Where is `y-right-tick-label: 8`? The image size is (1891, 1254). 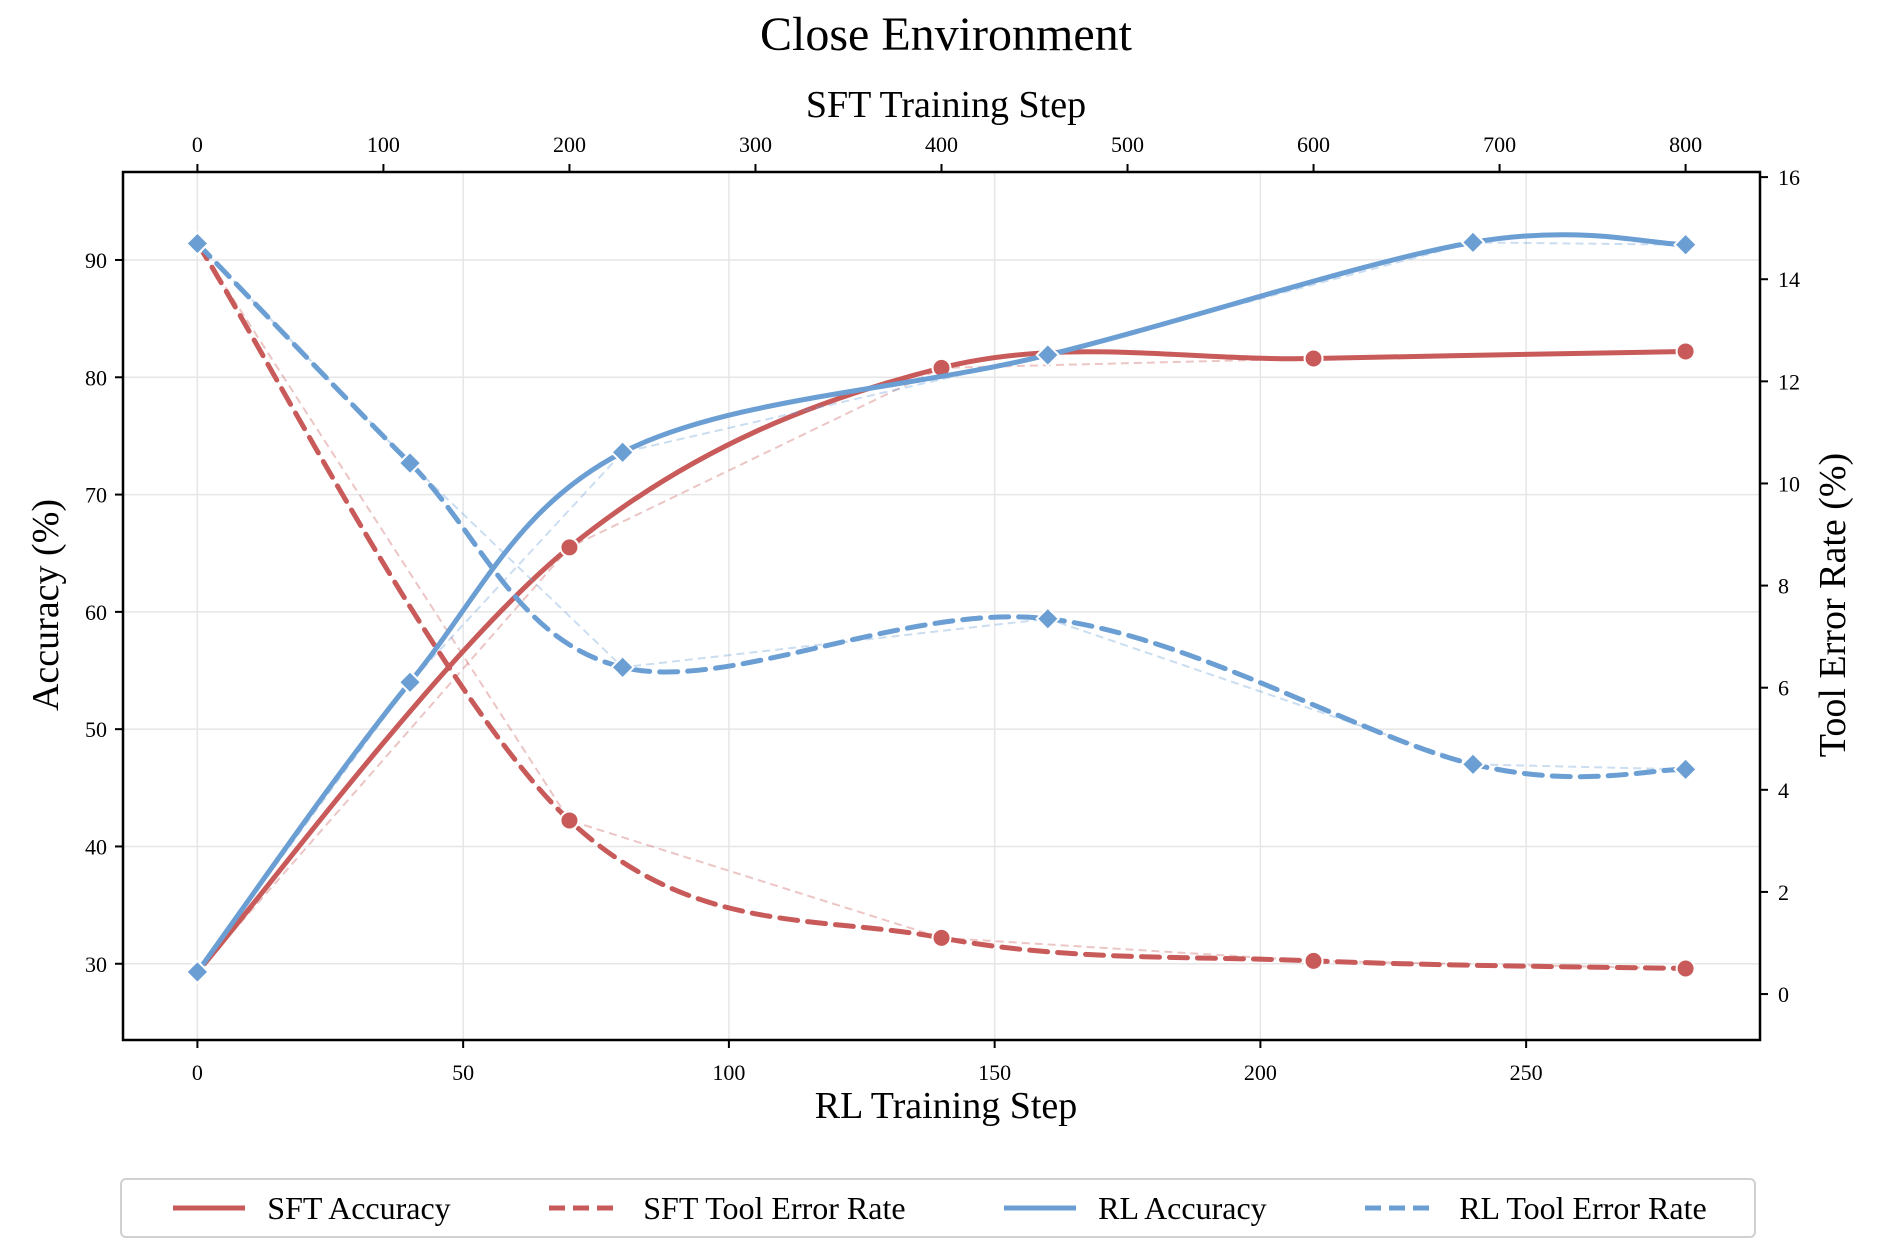 y-right-tick-label: 8 is located at coordinates (1783, 586).